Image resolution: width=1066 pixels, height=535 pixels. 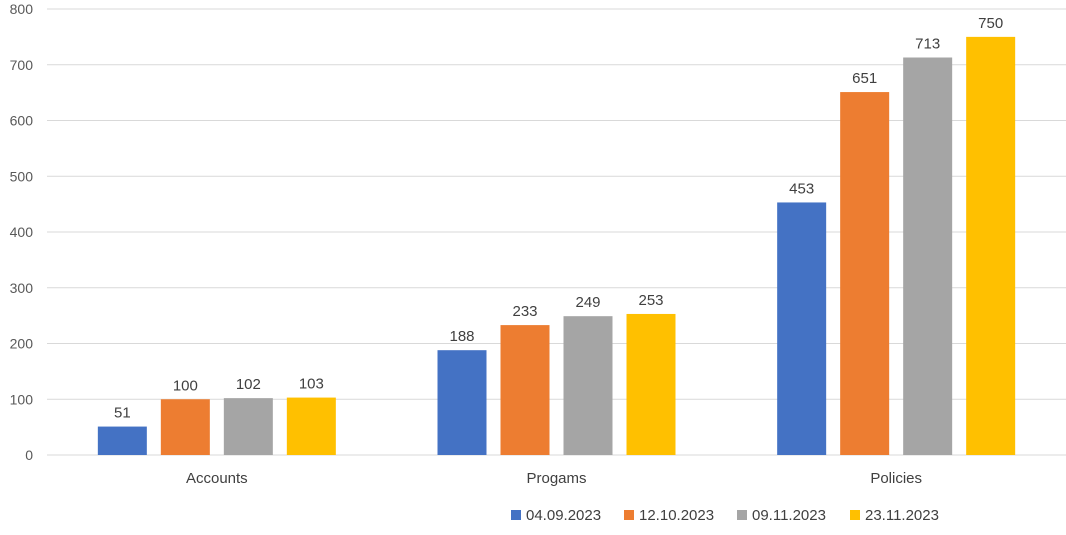 I want to click on data-label: 100, so click(x=185, y=385).